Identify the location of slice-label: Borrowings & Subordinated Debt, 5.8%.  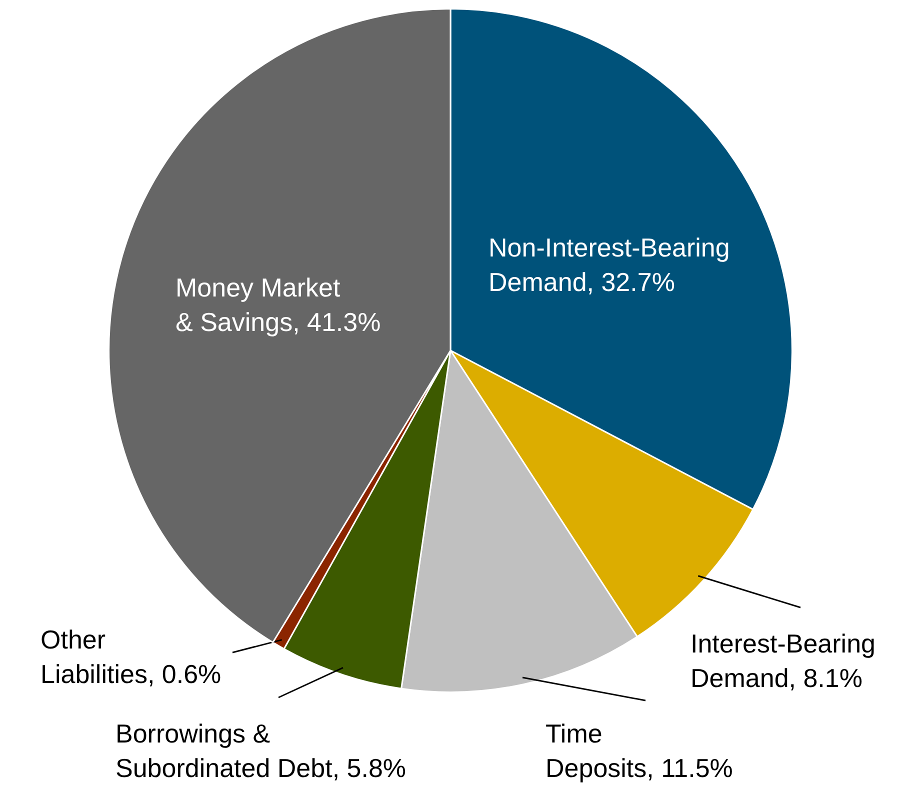
(261, 750).